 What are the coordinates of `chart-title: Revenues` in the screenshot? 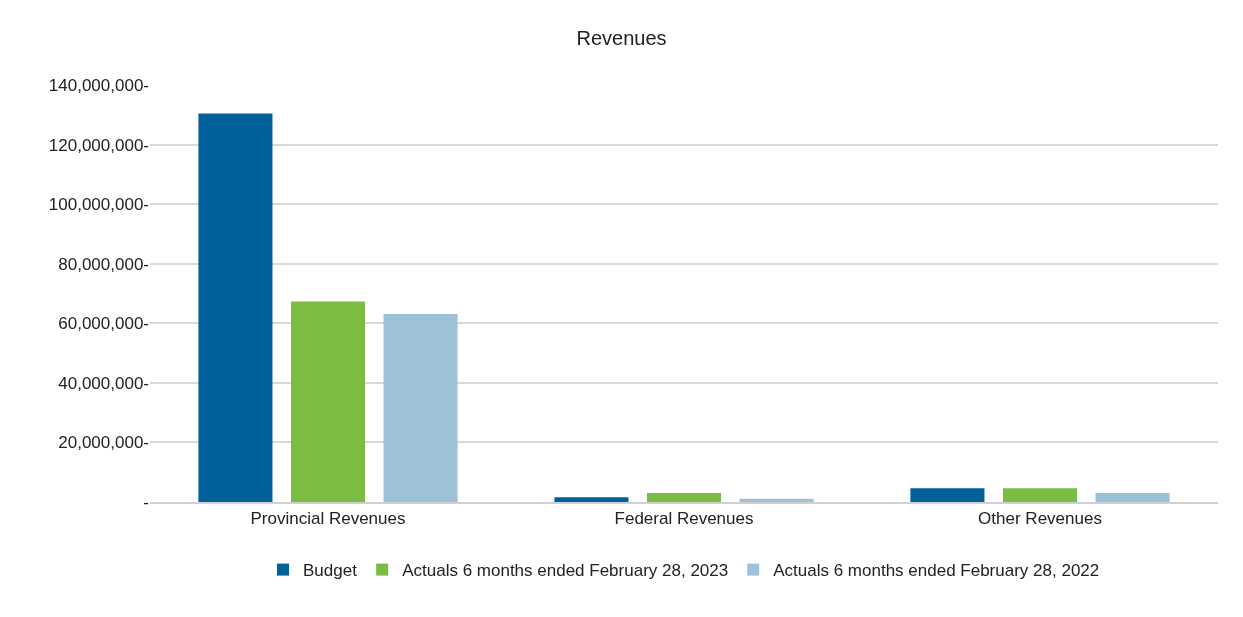 It's located at (621, 37).